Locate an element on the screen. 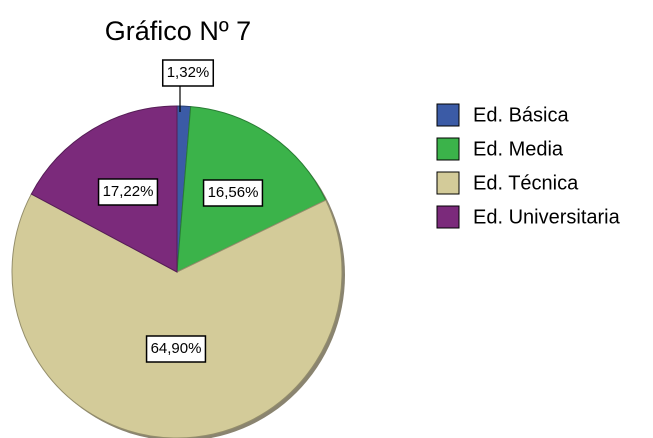 The height and width of the screenshot is (438, 653). legend-label: Ed. Universitaria is located at coordinates (547, 217).